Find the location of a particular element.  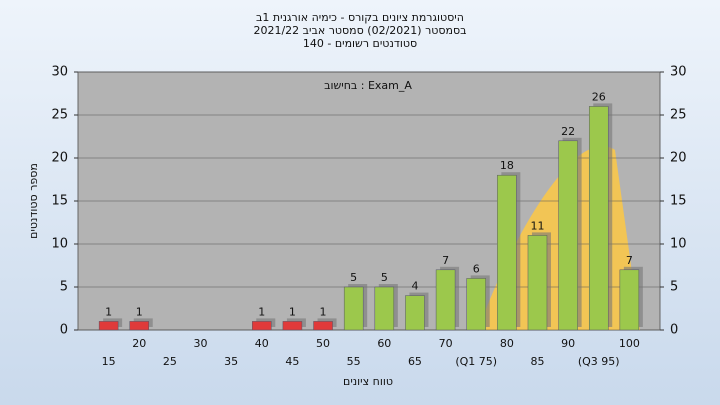

x-tick-label: 65 is located at coordinates (415, 361).